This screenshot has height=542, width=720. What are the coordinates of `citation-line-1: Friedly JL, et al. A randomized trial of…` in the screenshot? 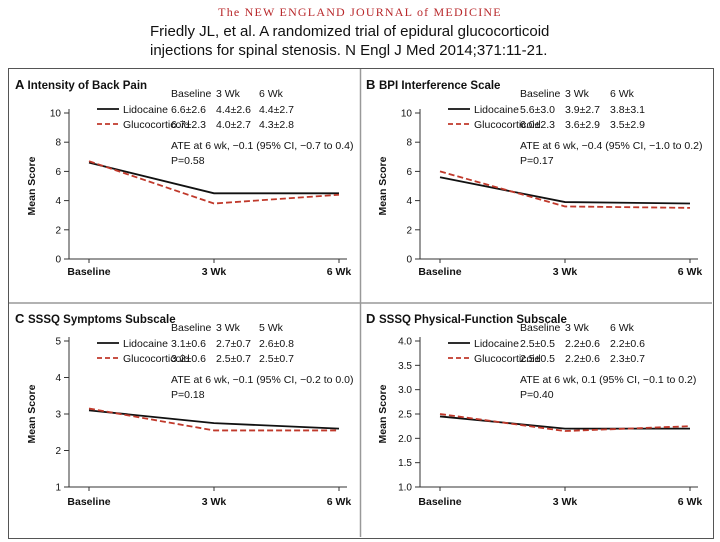 It's located at (350, 31).